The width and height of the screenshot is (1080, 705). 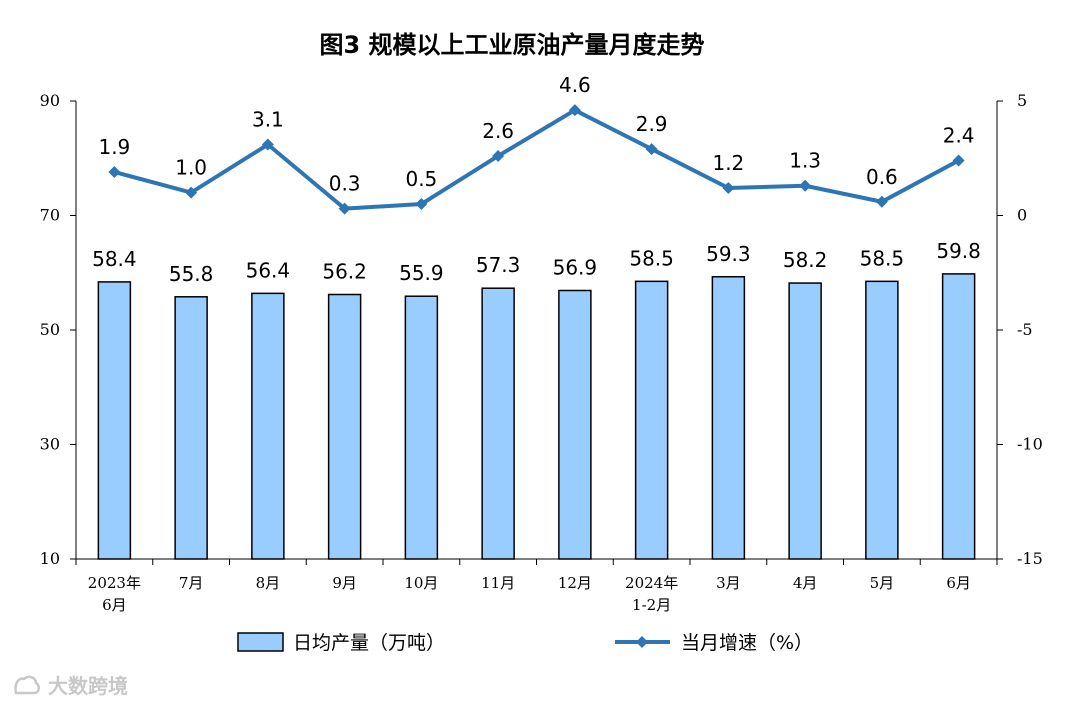 What do you see at coordinates (511, 45) in the screenshot?
I see `chart-title: 图3 规模以上工业原油产量月度走势` at bounding box center [511, 45].